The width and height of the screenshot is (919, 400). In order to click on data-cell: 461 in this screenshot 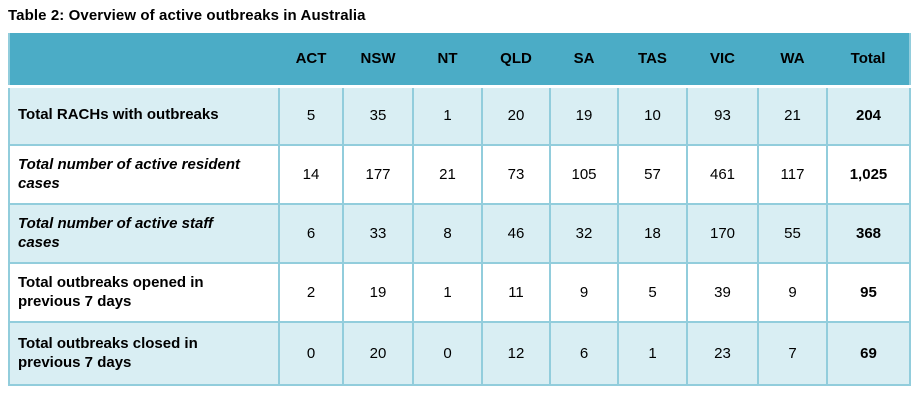, I will do `click(722, 174)`.